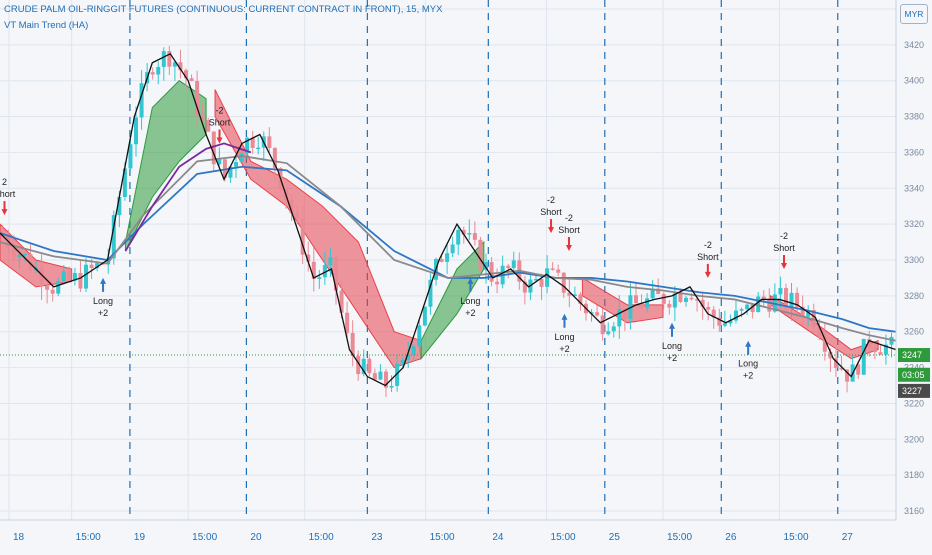 The height and width of the screenshot is (555, 932). What do you see at coordinates (914, 511) in the screenshot?
I see `y-tick-label: 3160` at bounding box center [914, 511].